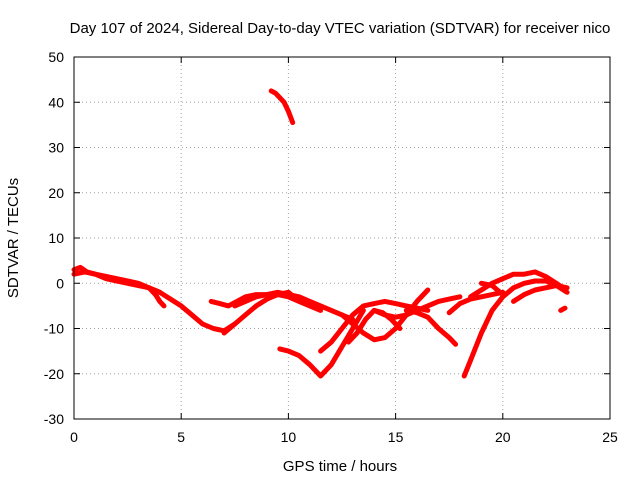 The width and height of the screenshot is (640, 480). Describe the element at coordinates (289, 437) in the screenshot. I see `x-tick-label: 10` at that location.